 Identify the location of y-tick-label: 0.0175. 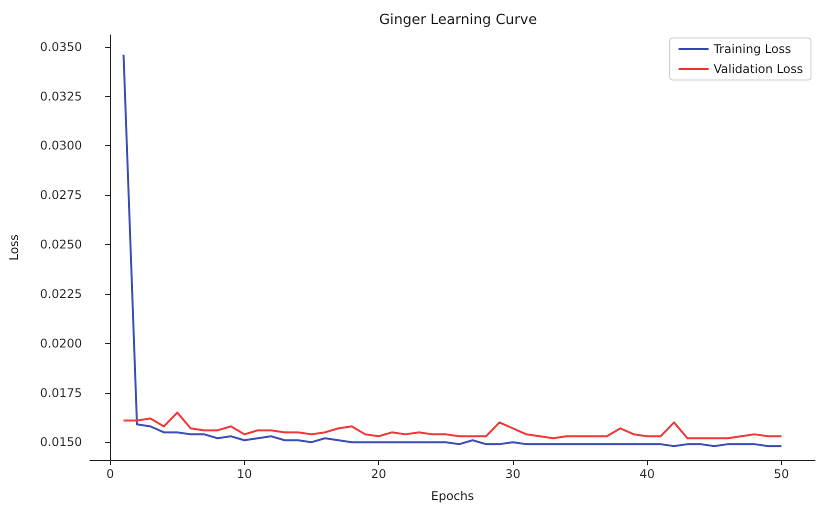
(61, 393).